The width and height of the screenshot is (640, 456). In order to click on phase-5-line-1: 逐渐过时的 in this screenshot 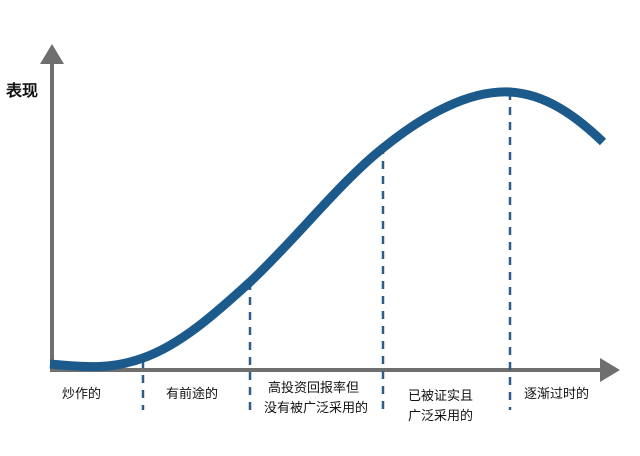, I will do `click(556, 394)`.